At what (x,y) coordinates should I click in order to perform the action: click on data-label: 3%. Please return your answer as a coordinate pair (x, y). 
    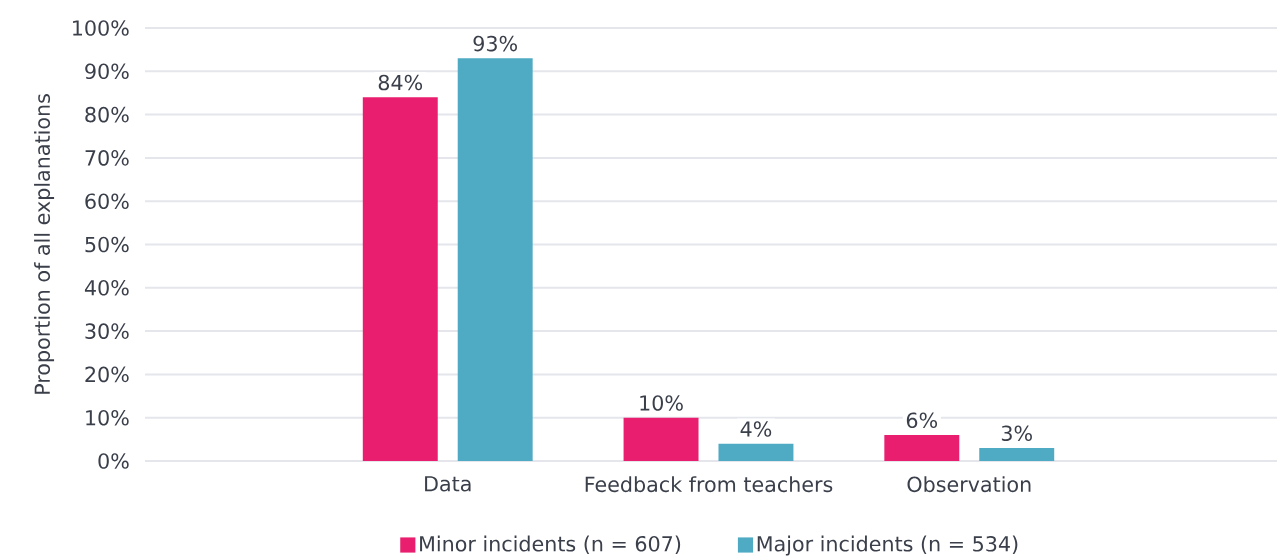
    Looking at the image, I should click on (1016, 433).